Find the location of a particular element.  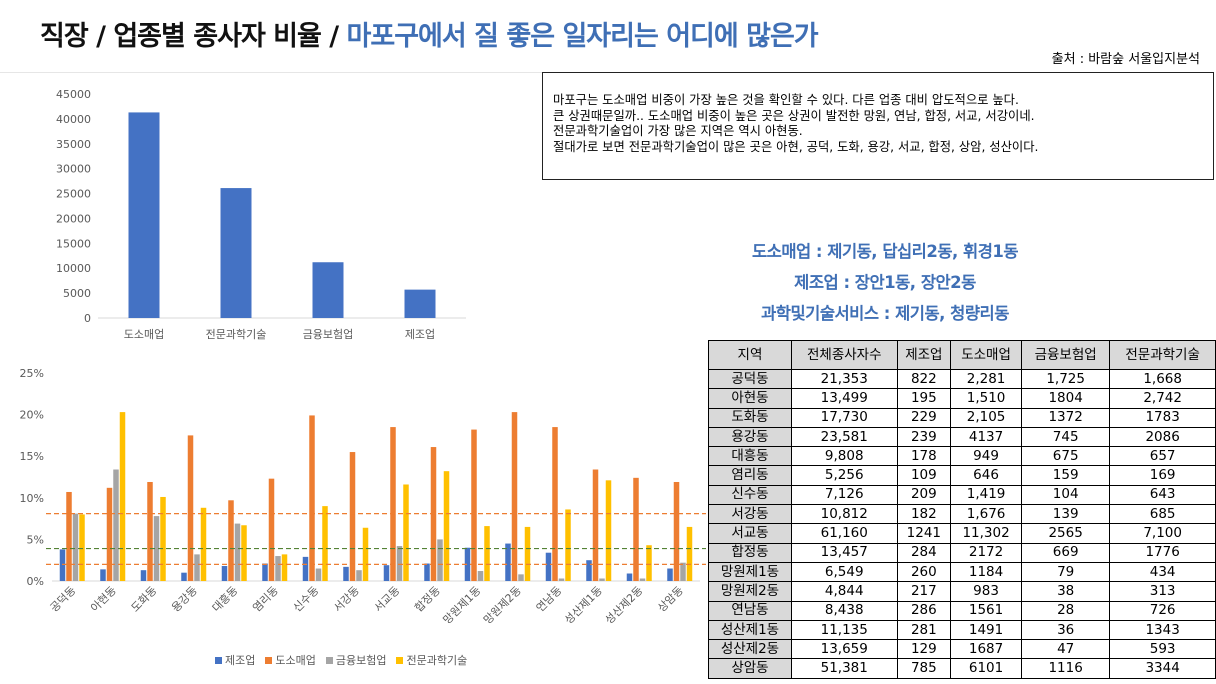

table-cell: 195 is located at coordinates (924, 398).